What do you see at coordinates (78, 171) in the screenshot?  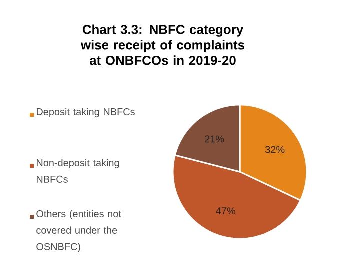 I see `legend-label: Non-deposit taking NBFCs` at bounding box center [78, 171].